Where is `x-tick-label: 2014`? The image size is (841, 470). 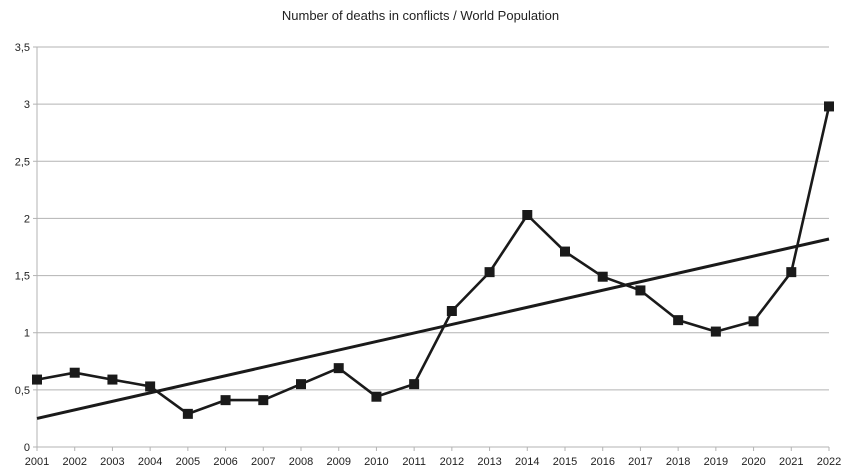 x-tick-label: 2014 is located at coordinates (527, 462).